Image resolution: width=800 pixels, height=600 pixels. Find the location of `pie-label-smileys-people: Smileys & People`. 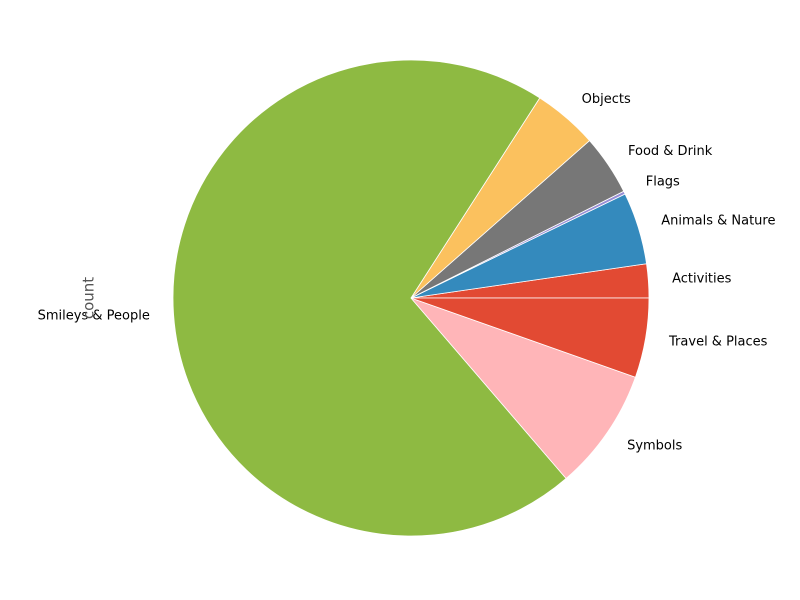

pie-label-smileys-people: Smileys & People is located at coordinates (94, 316).